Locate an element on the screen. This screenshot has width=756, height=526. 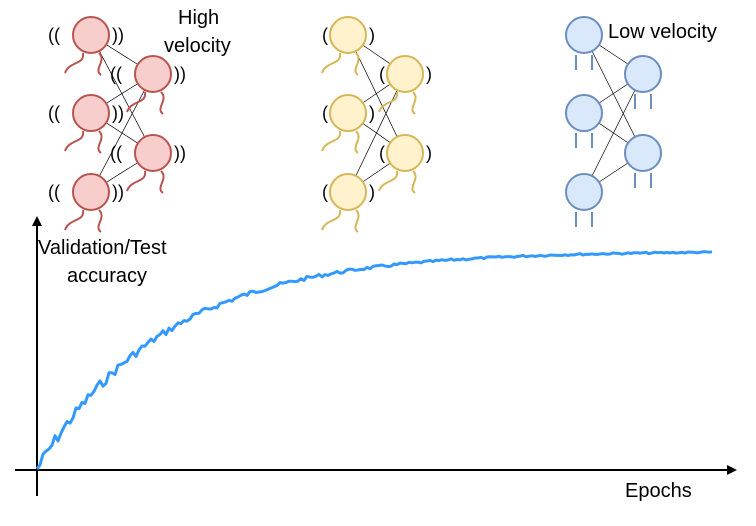
high-velocity-label-line1: High is located at coordinates (198, 18).